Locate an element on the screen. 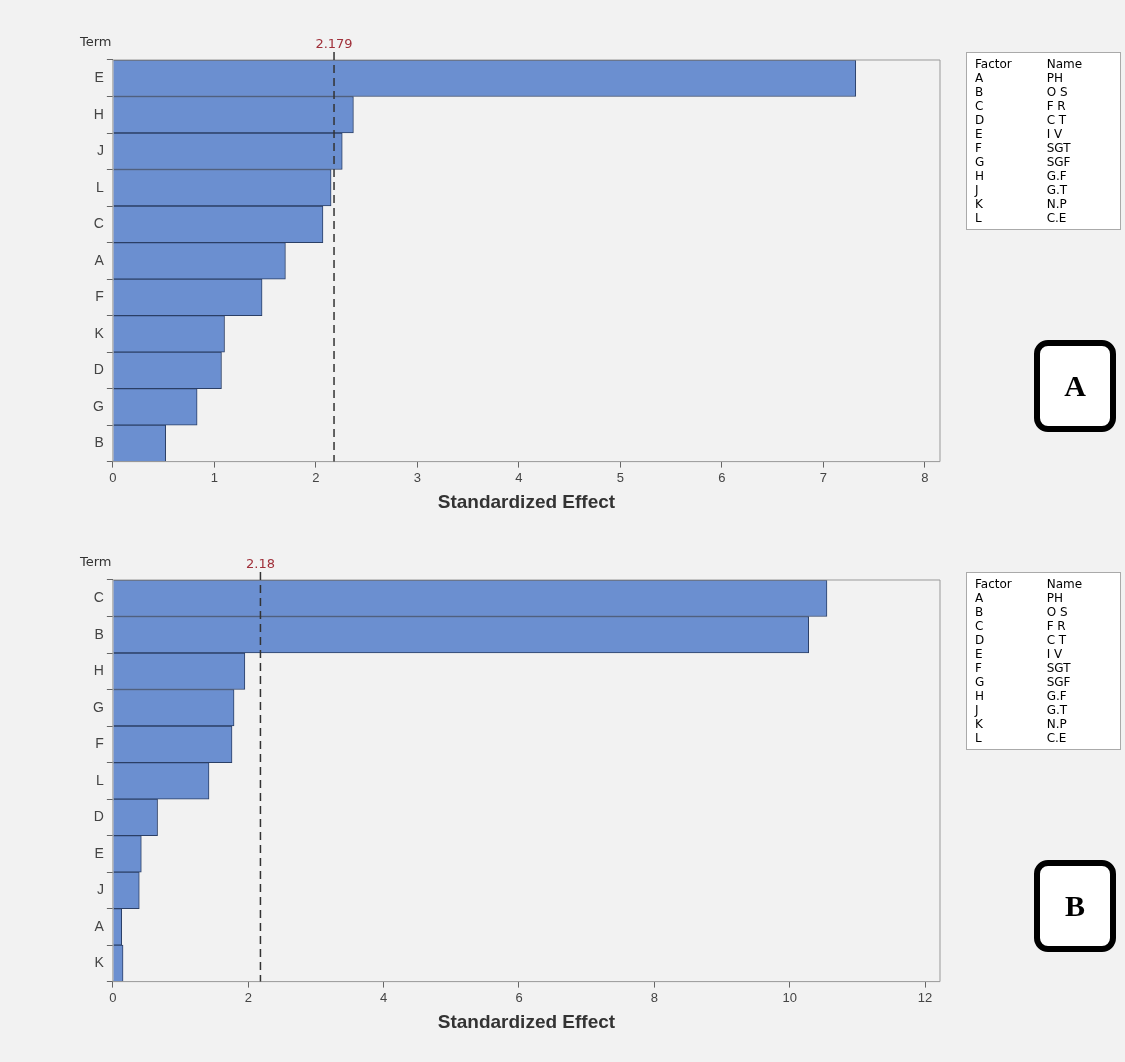 The height and width of the screenshot is (1062, 1125). text: A is located at coordinates (1075, 386).